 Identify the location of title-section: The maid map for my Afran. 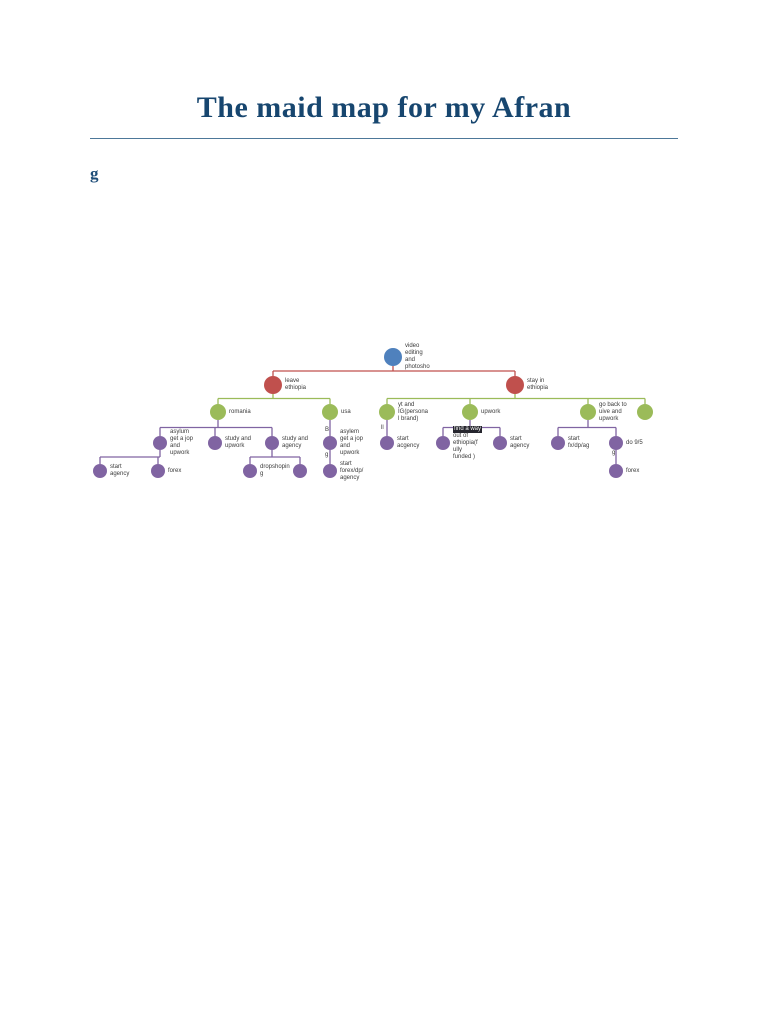
(384, 114).